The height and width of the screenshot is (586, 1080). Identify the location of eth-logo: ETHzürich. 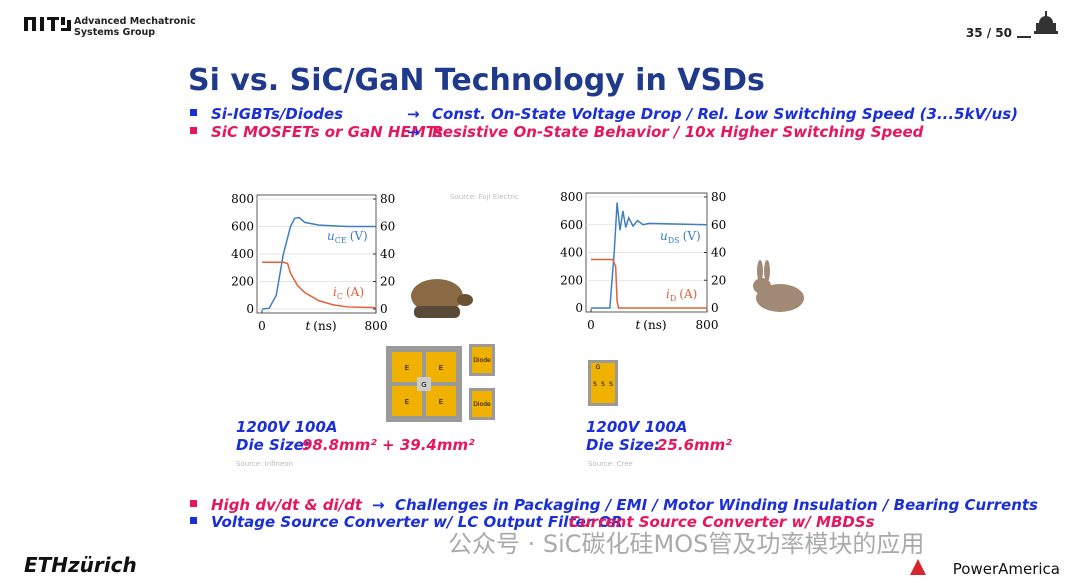
(80, 565).